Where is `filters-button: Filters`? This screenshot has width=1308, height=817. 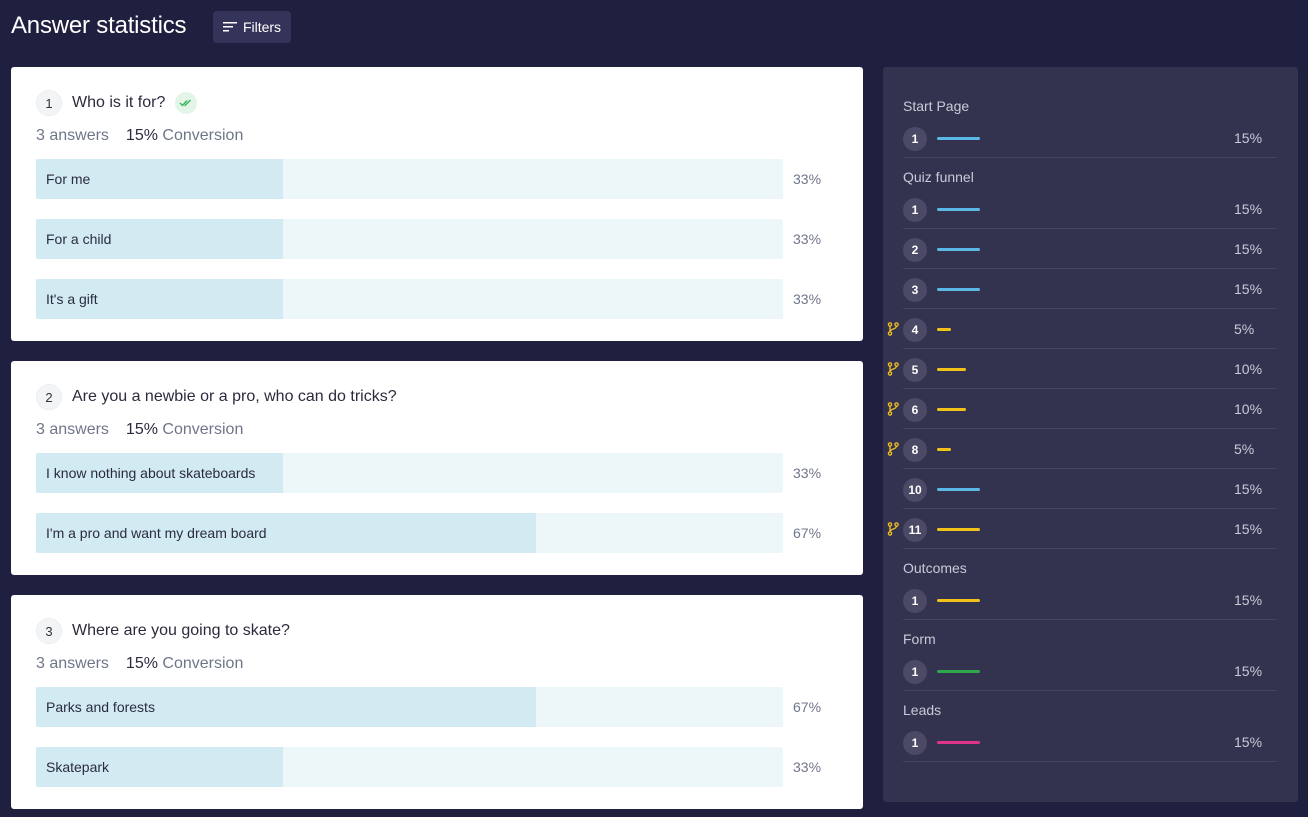 filters-button: Filters is located at coordinates (252, 27).